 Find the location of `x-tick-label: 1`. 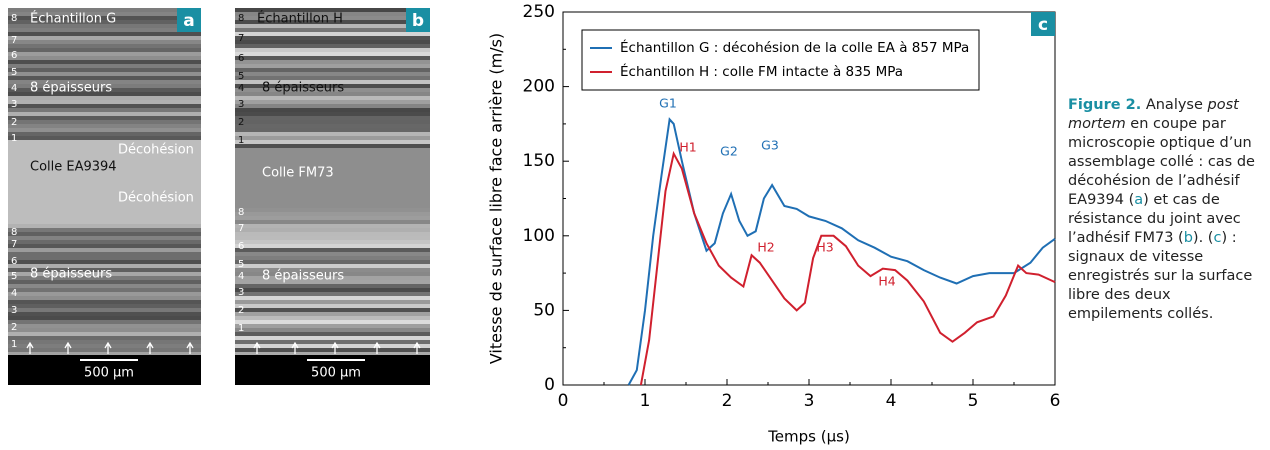

x-tick-label: 1 is located at coordinates (645, 401).